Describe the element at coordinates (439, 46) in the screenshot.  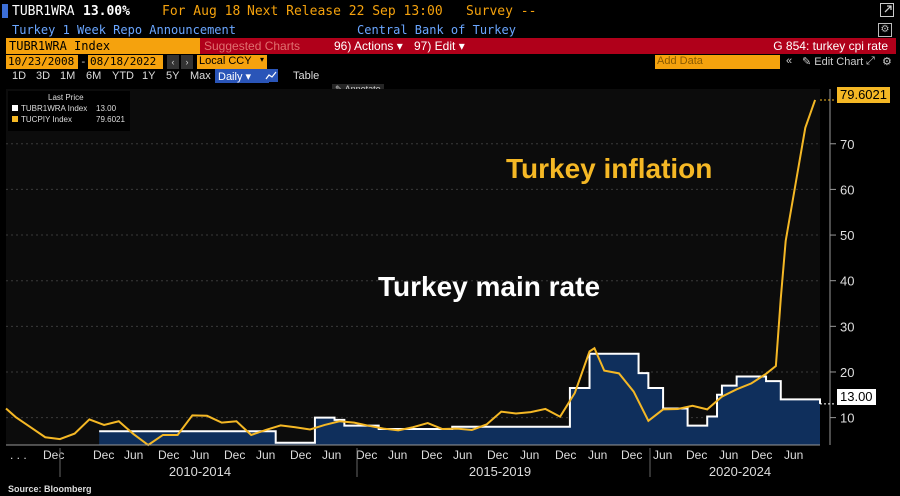
I see `edit-menu: 97) Edit ▾` at that location.